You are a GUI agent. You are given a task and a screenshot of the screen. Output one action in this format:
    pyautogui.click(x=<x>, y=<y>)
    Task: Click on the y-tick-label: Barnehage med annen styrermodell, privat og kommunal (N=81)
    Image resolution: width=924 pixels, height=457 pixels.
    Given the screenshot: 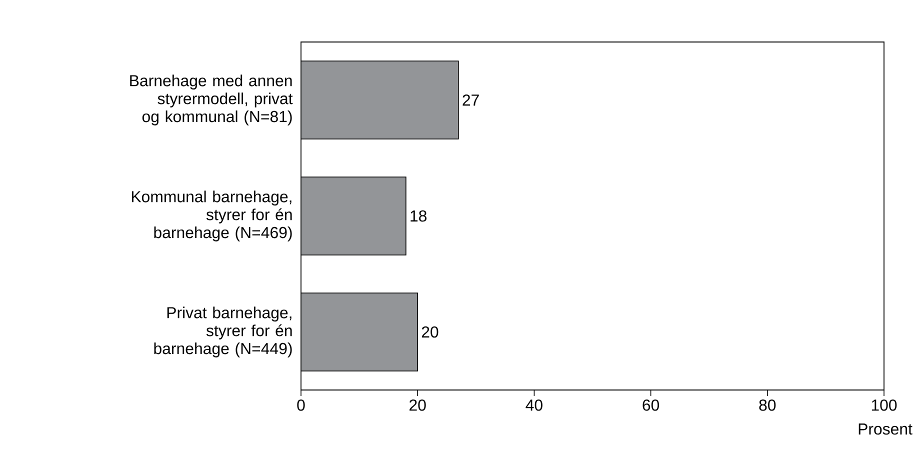 What is the action you would take?
    pyautogui.click(x=211, y=100)
    